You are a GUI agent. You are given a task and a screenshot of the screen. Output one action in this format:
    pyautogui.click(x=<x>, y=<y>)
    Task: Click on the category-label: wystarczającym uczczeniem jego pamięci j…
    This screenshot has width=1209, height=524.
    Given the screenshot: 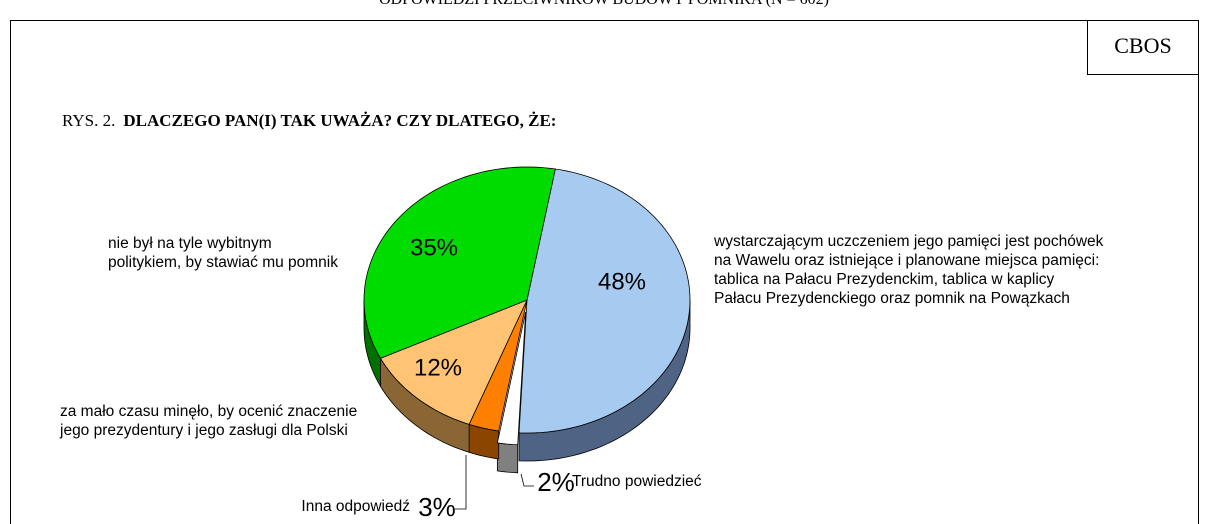 What is the action you would take?
    pyautogui.click(x=909, y=270)
    